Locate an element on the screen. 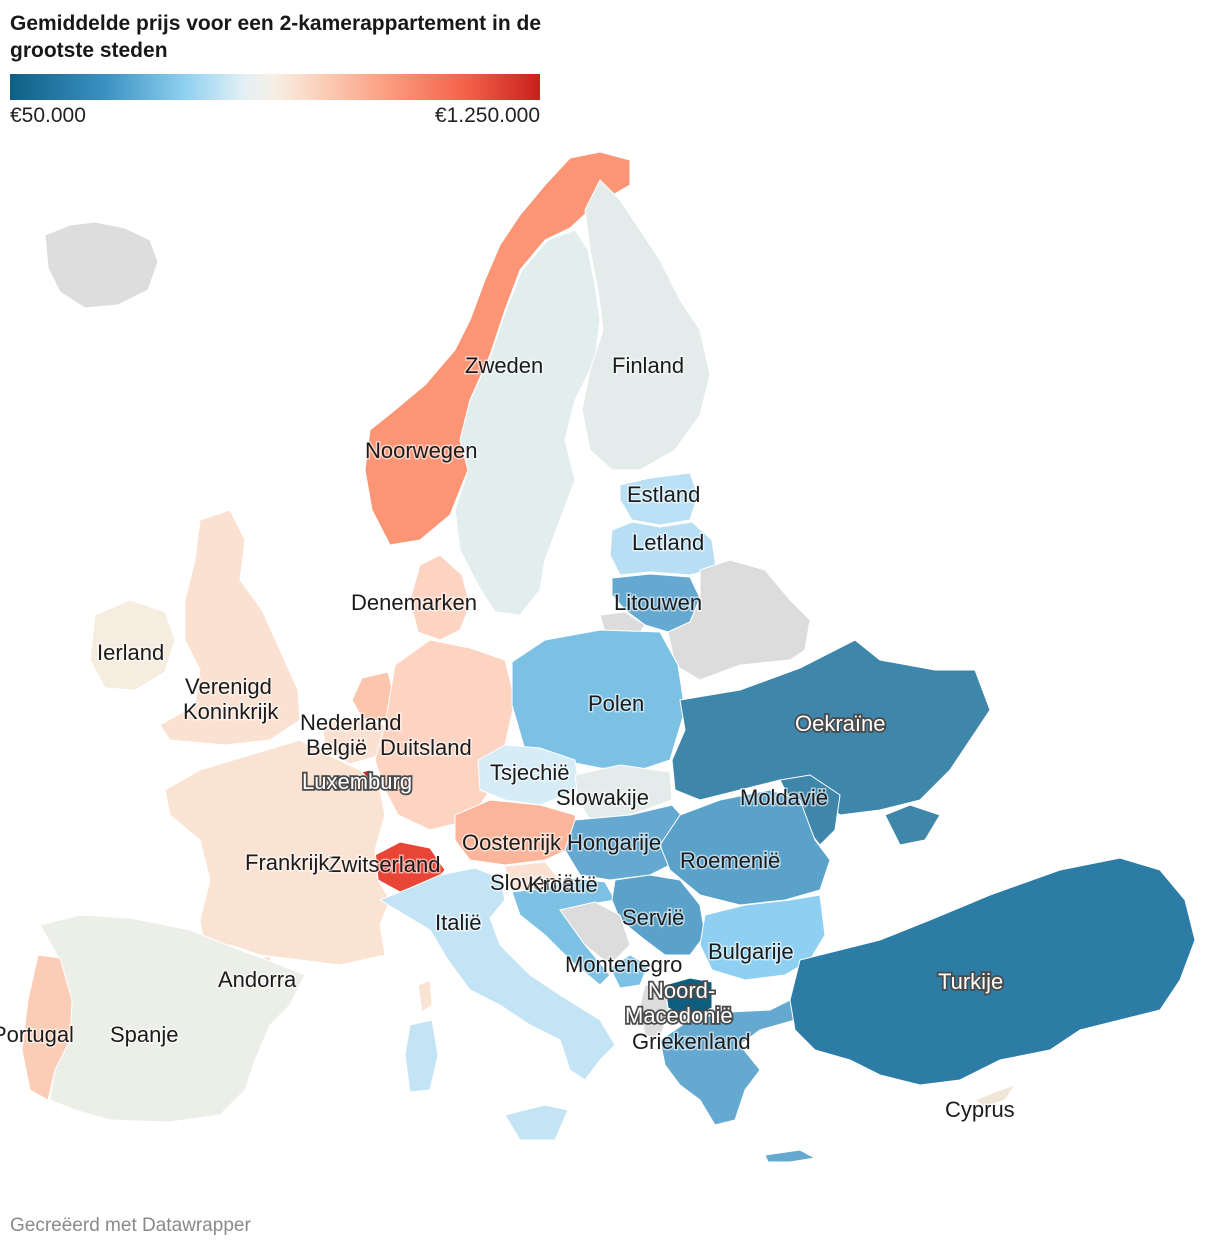  country-portugal is located at coordinates (47, 1027).